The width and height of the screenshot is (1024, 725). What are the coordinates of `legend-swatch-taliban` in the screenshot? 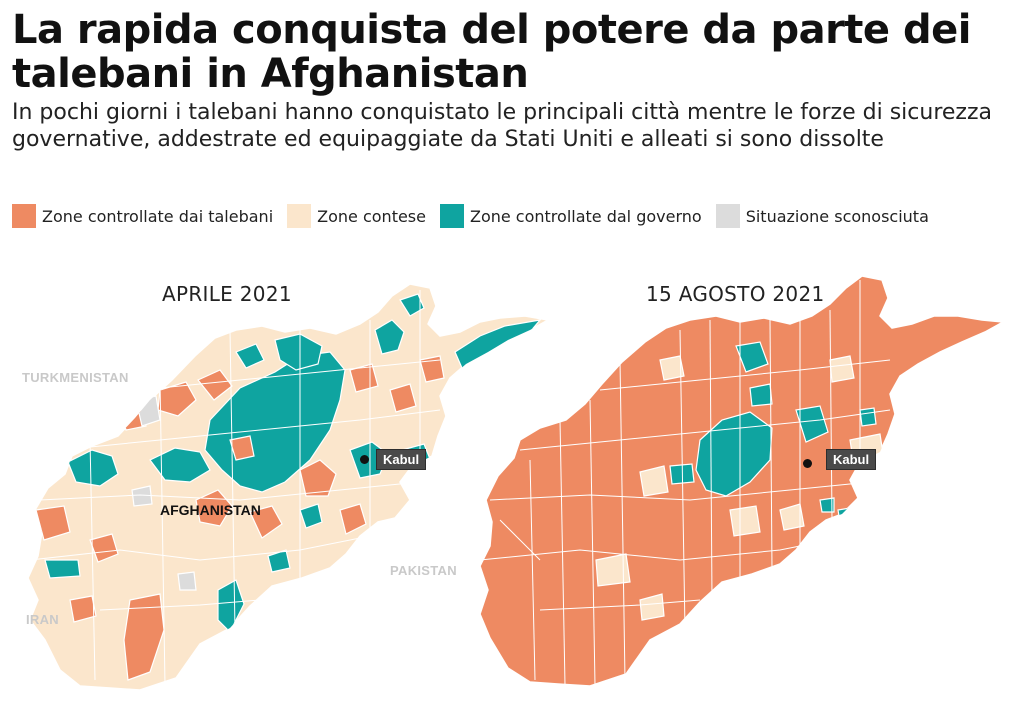 It's located at (24, 216).